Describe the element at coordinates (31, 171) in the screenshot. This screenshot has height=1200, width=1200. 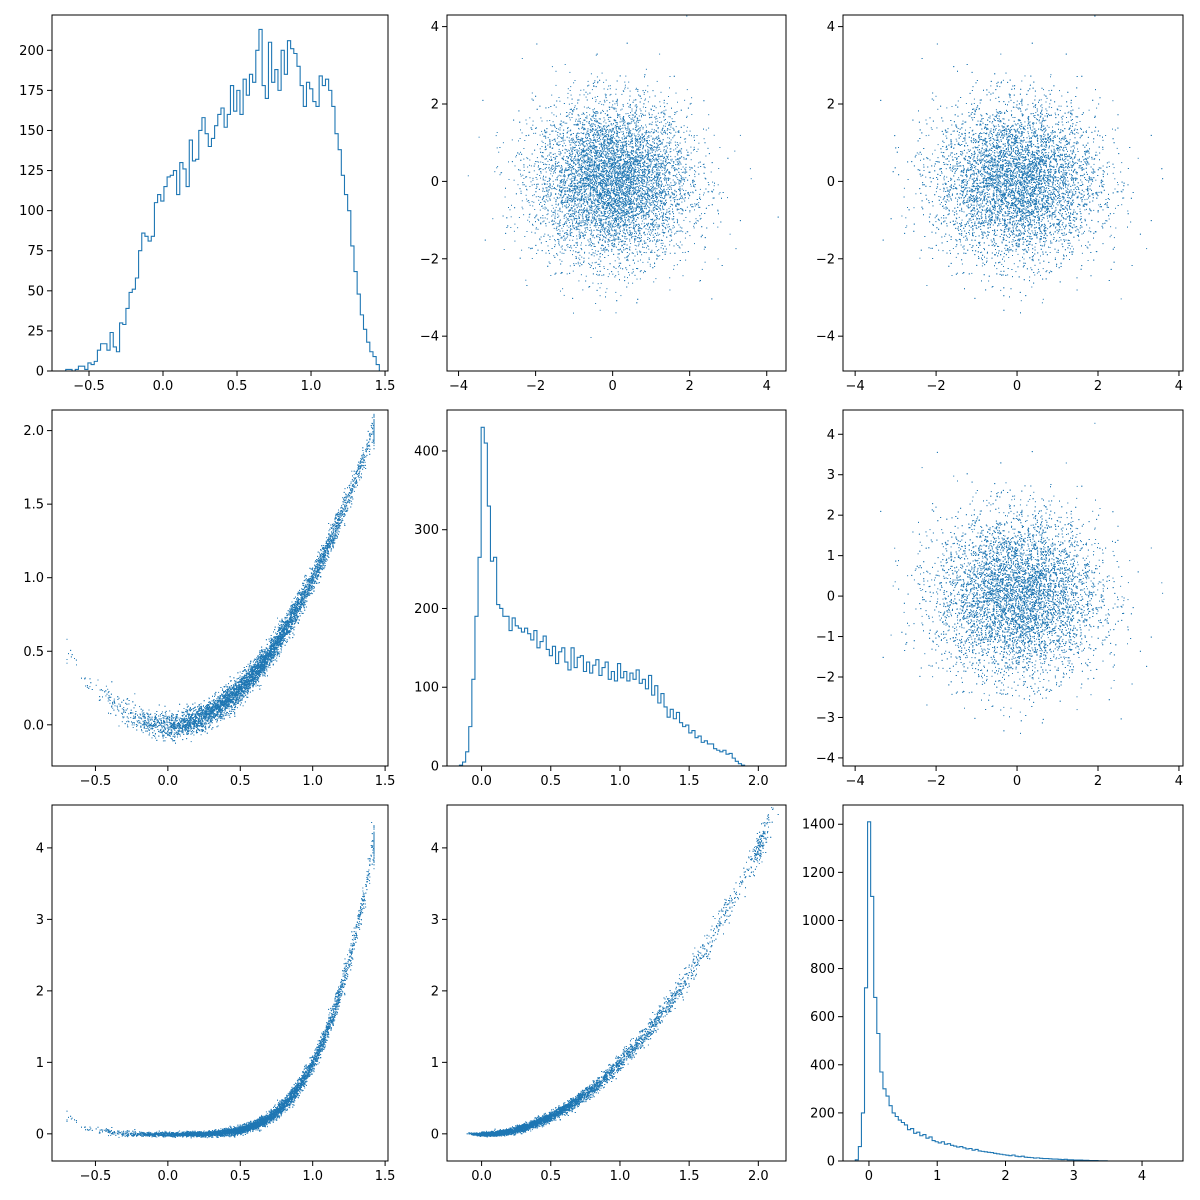
I see `y-tick-label: 125` at that location.